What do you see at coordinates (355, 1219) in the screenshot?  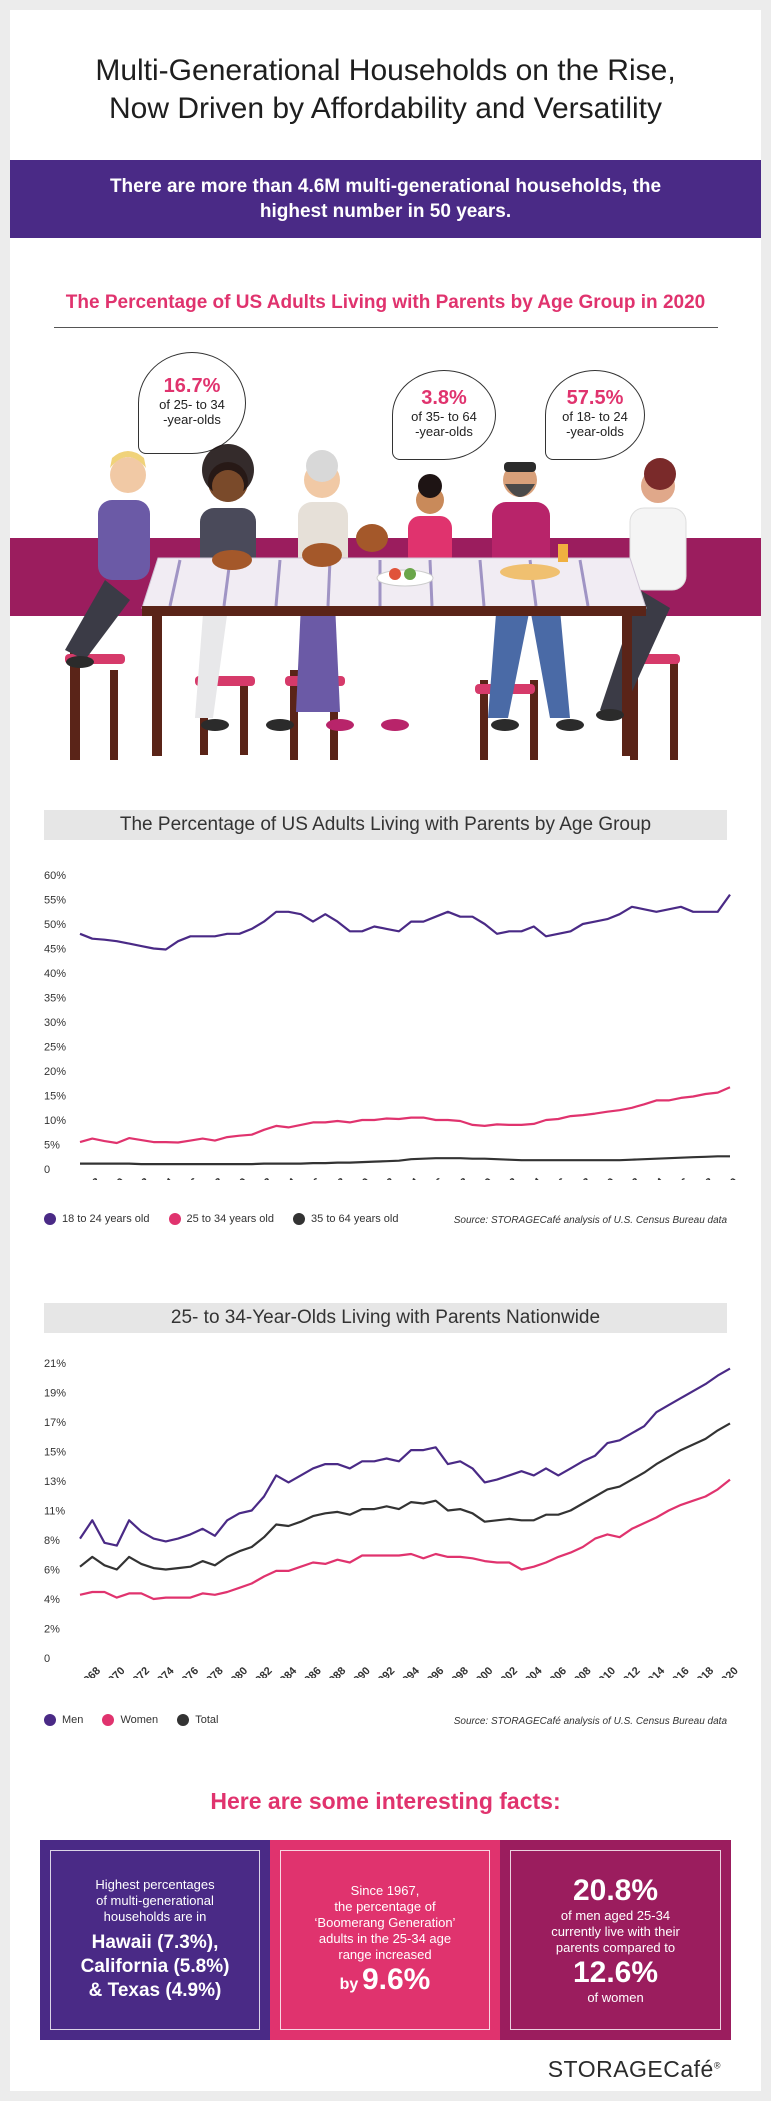 I see `legend-label-35-64: 35 to 64 years old` at bounding box center [355, 1219].